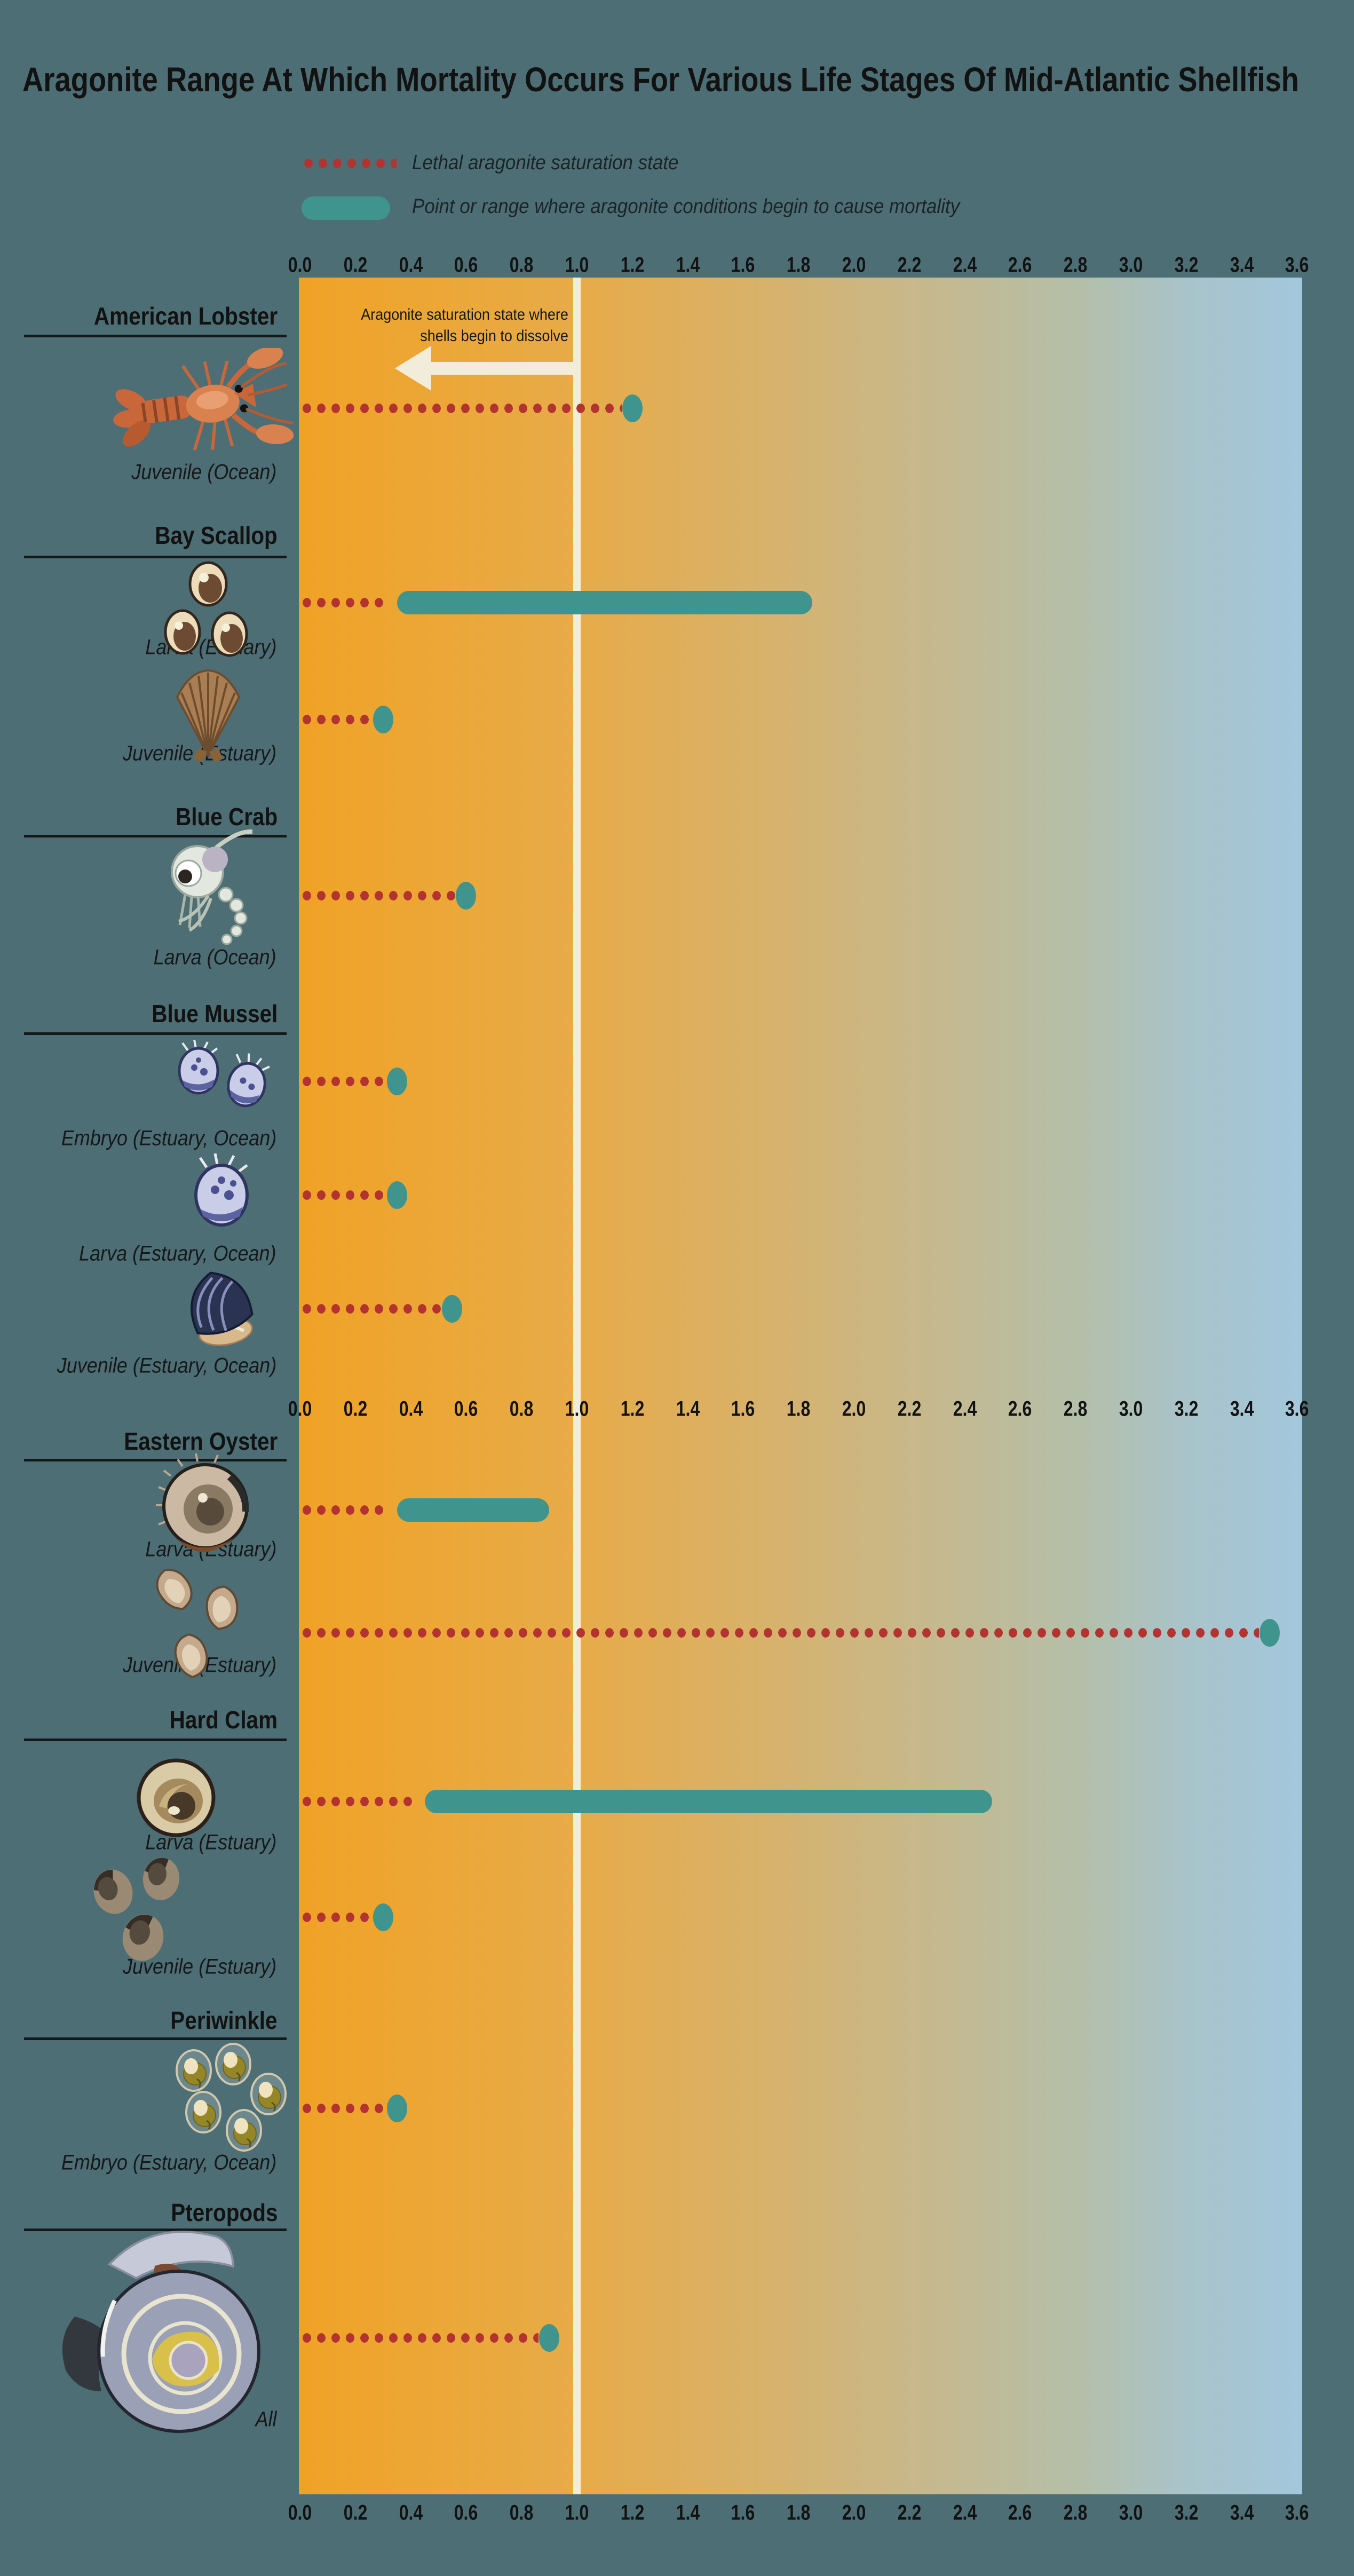  What do you see at coordinates (504, 368) in the screenshot?
I see `left-arrow-shaft` at bounding box center [504, 368].